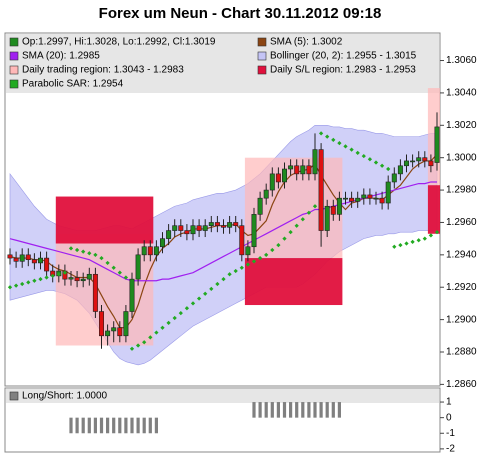 Image resolution: width=480 pixels, height=457 pixels. I want to click on legend-label: Daily S/L region: 1.2983 - 1.2953, so click(343, 70).